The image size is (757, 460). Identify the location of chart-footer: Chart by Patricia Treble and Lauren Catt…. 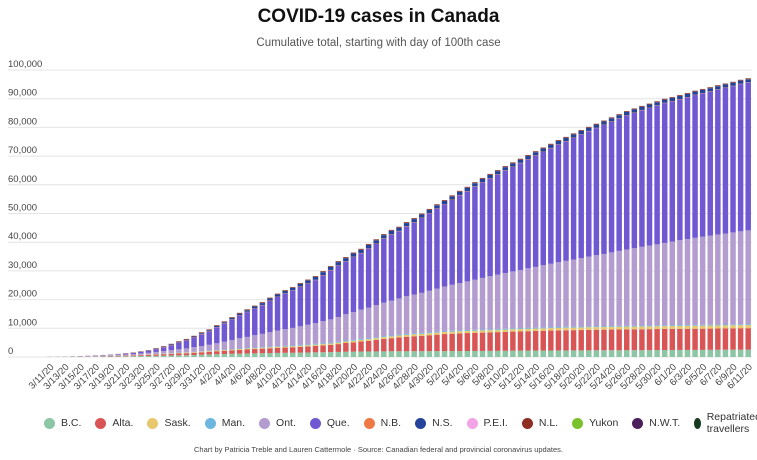
(378, 449).